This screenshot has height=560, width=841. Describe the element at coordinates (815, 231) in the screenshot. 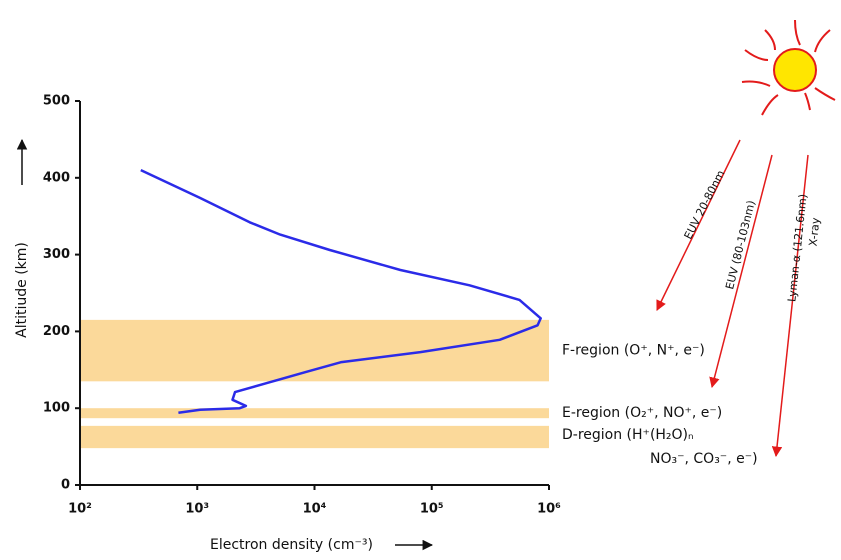

I see `radiation-label: X-ray` at that location.